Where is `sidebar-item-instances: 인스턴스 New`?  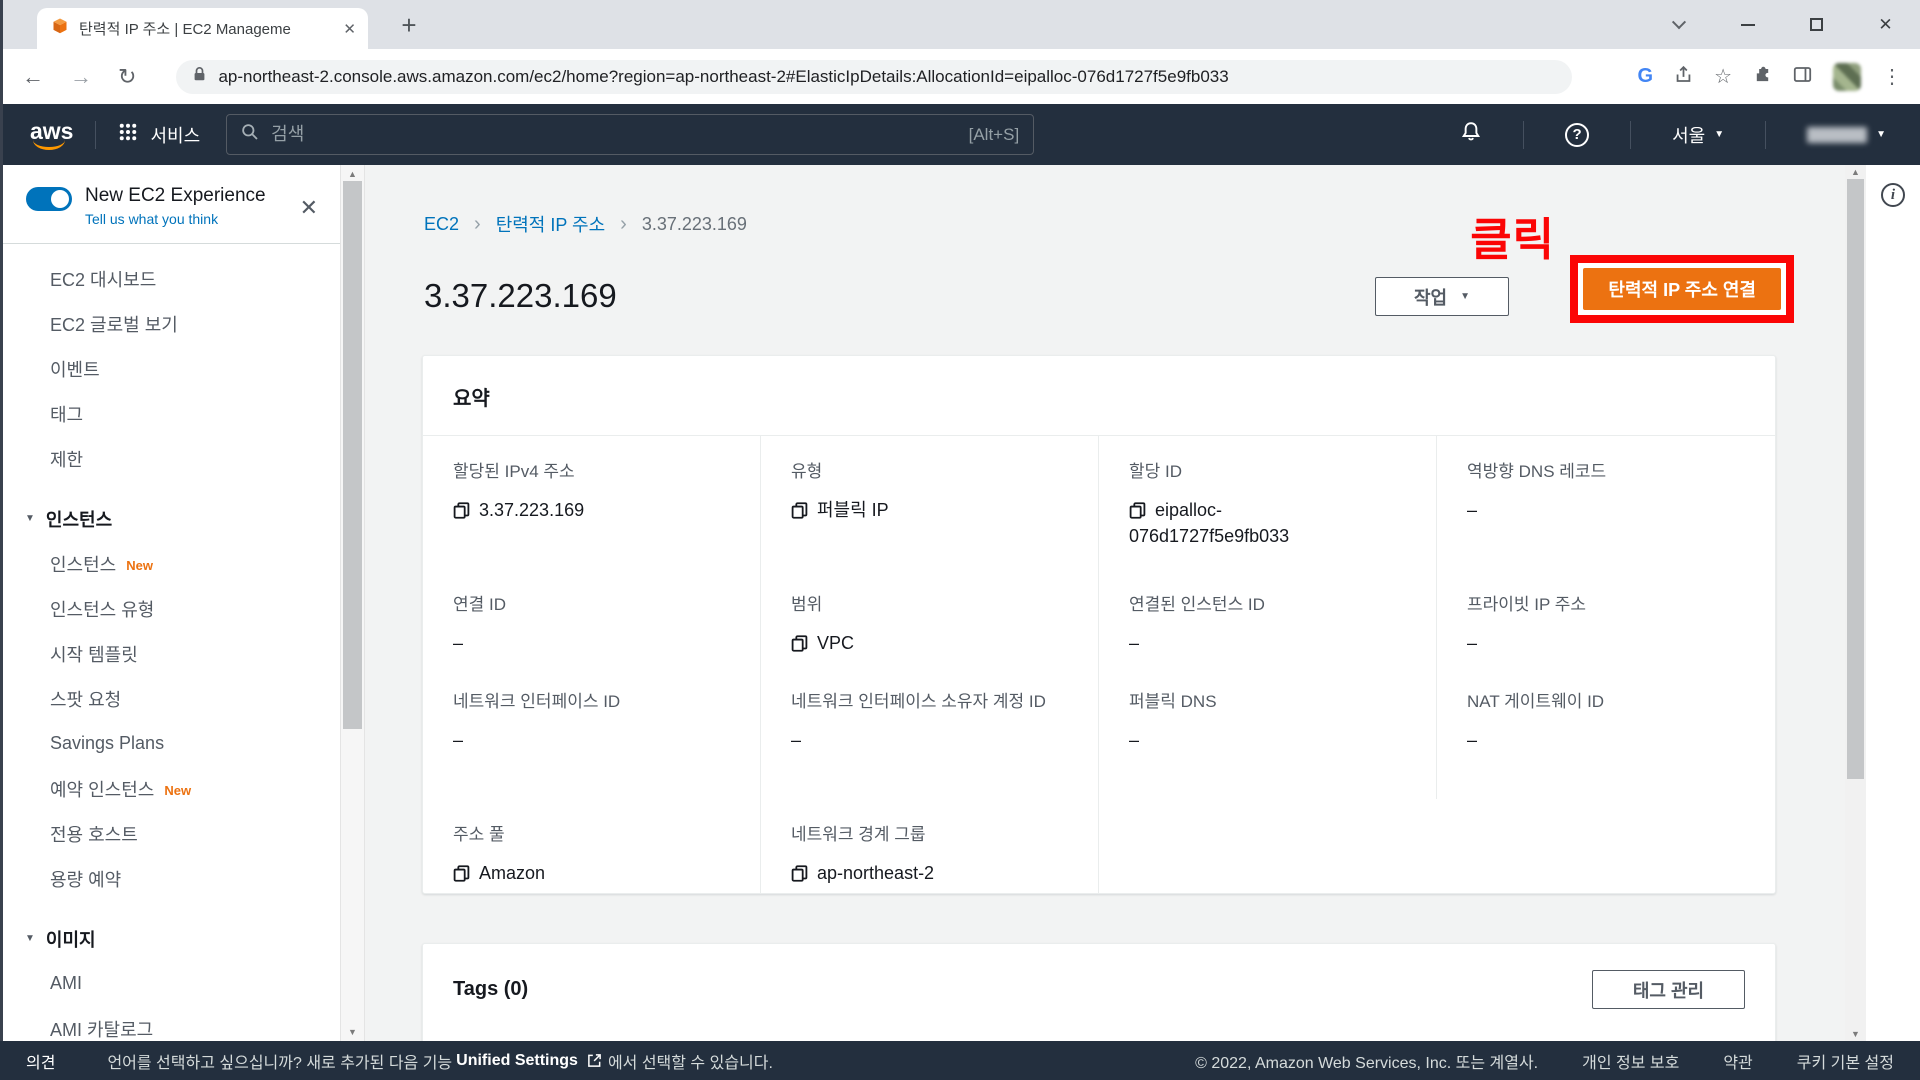
sidebar-item-instances: 인스턴스 New is located at coordinates (101, 564).